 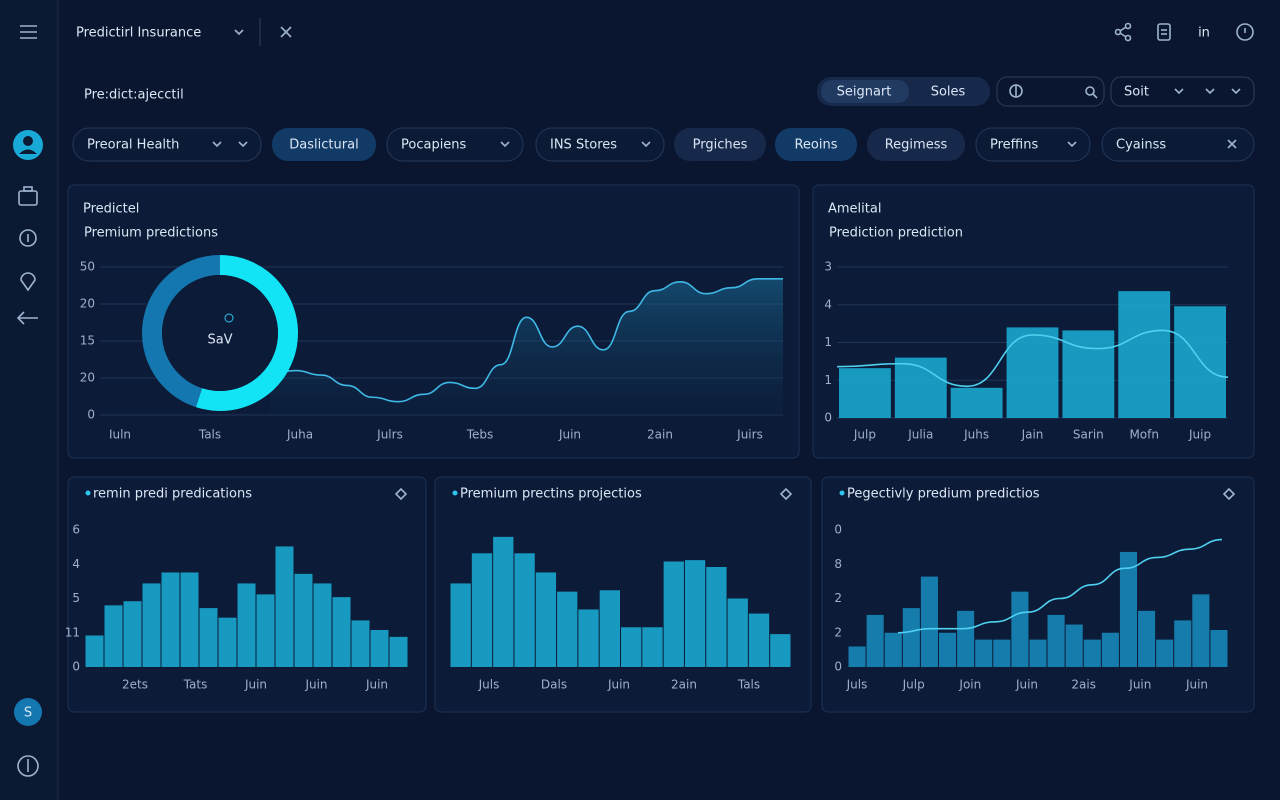 What do you see at coordinates (111, 209) in the screenshot?
I see `panel-eyebrow: Predictel` at bounding box center [111, 209].